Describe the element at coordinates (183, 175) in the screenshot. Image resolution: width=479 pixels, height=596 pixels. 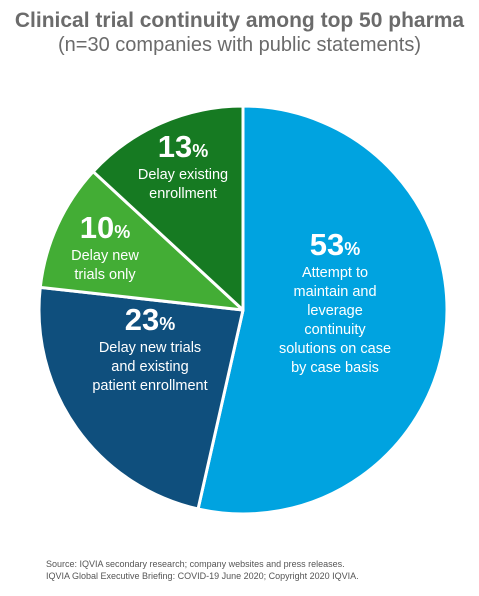
I see `slice-label-line: Delay existing` at that location.